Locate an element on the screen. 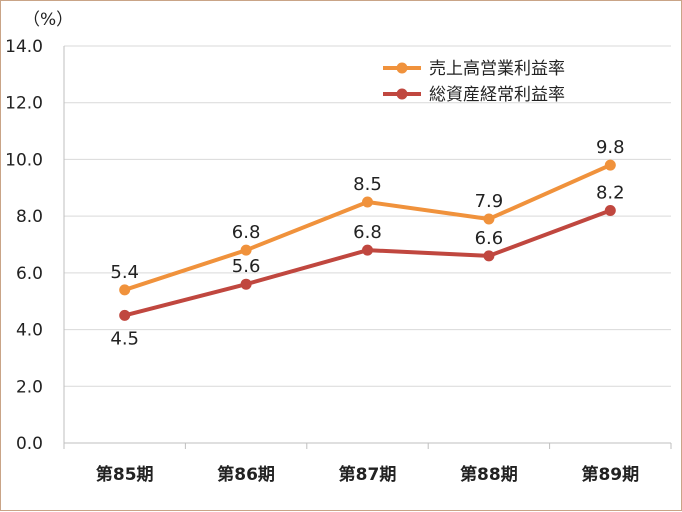 The image size is (682, 512). x-tick-label: 第85期 is located at coordinates (125, 474).